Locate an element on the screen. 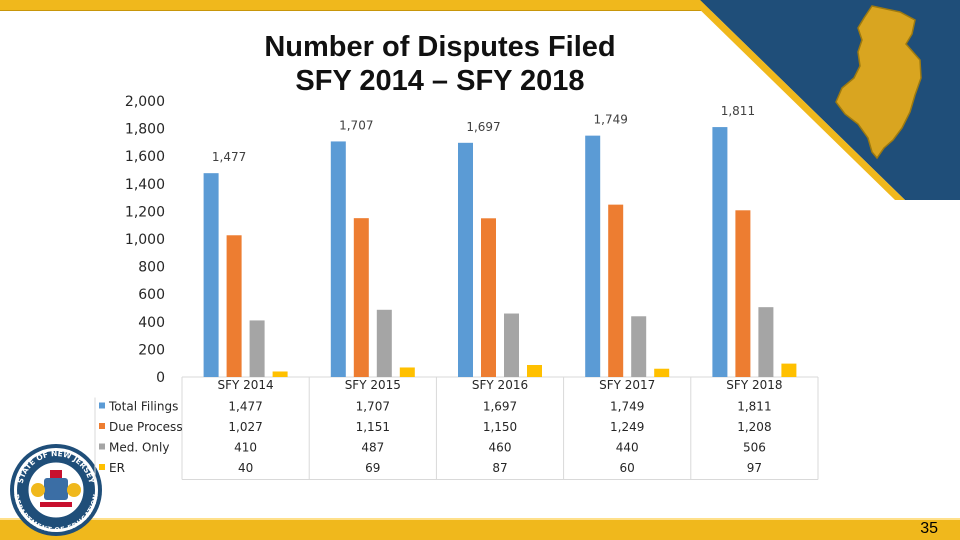  y-tick-label: 1,400 is located at coordinates (145, 185).